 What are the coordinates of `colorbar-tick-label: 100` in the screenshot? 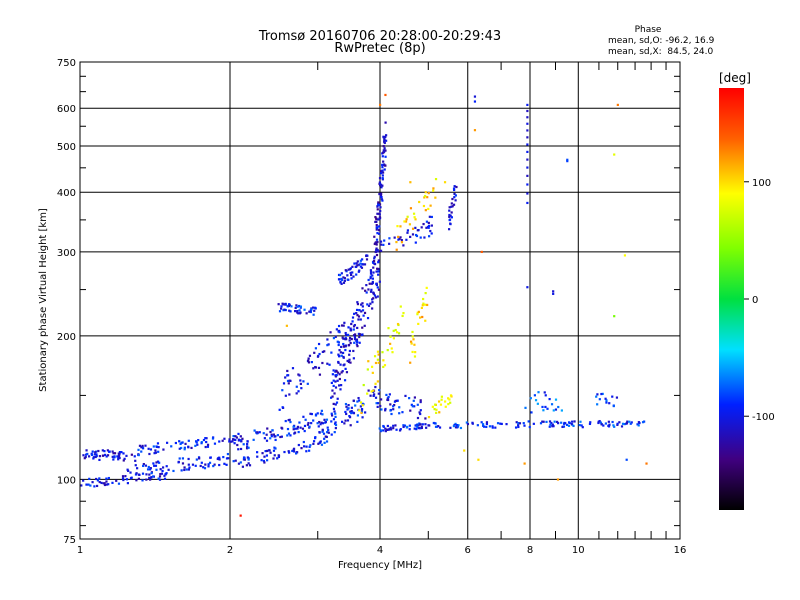 It's located at (761, 183).